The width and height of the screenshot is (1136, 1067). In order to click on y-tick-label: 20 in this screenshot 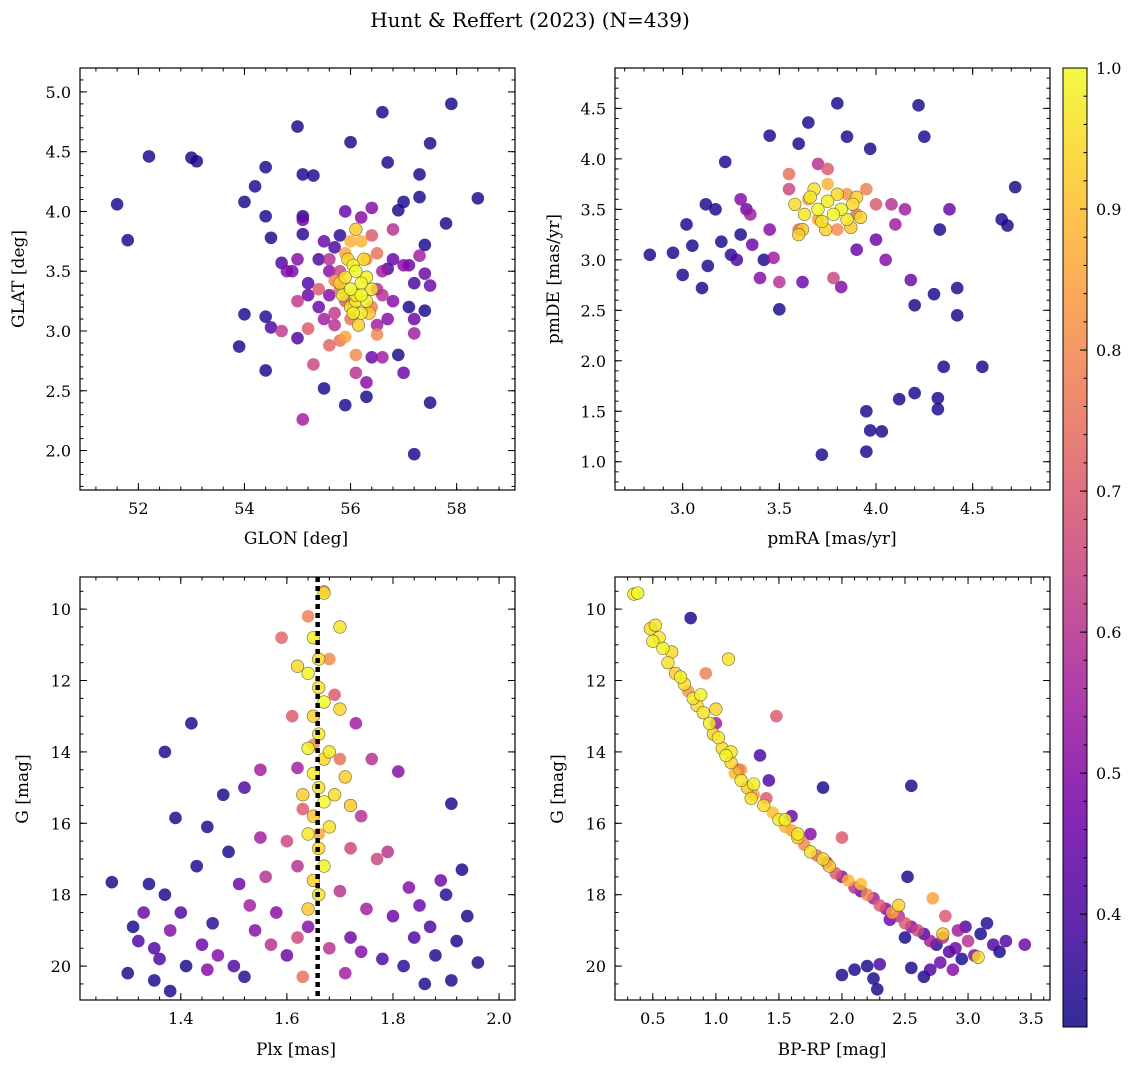, I will do `click(61, 966)`.